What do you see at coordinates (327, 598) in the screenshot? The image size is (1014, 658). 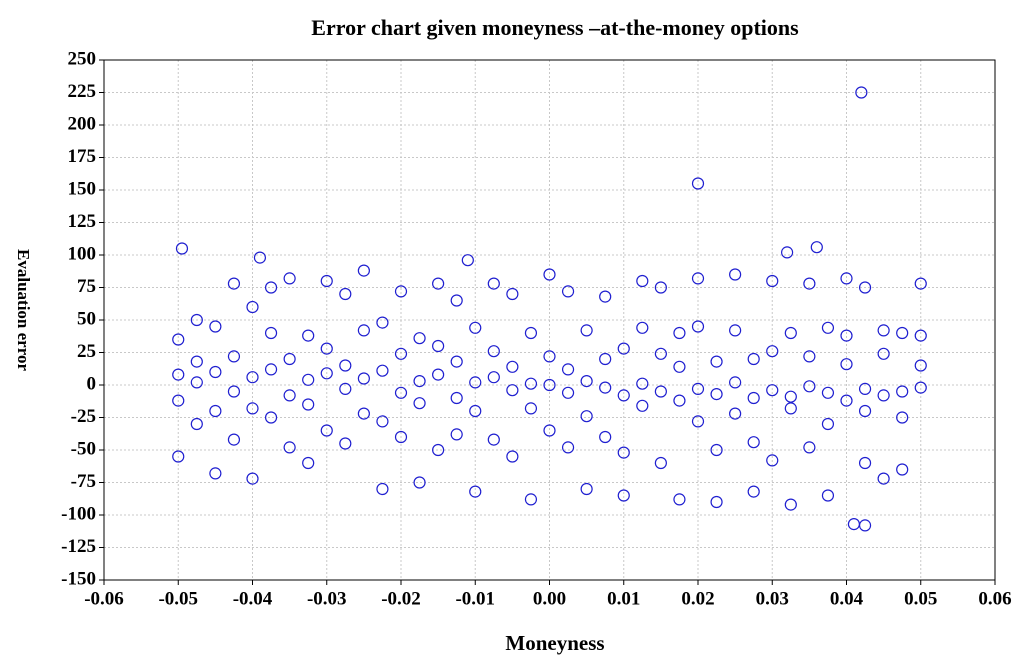 I see `x-tick-label: -0.03` at bounding box center [327, 598].